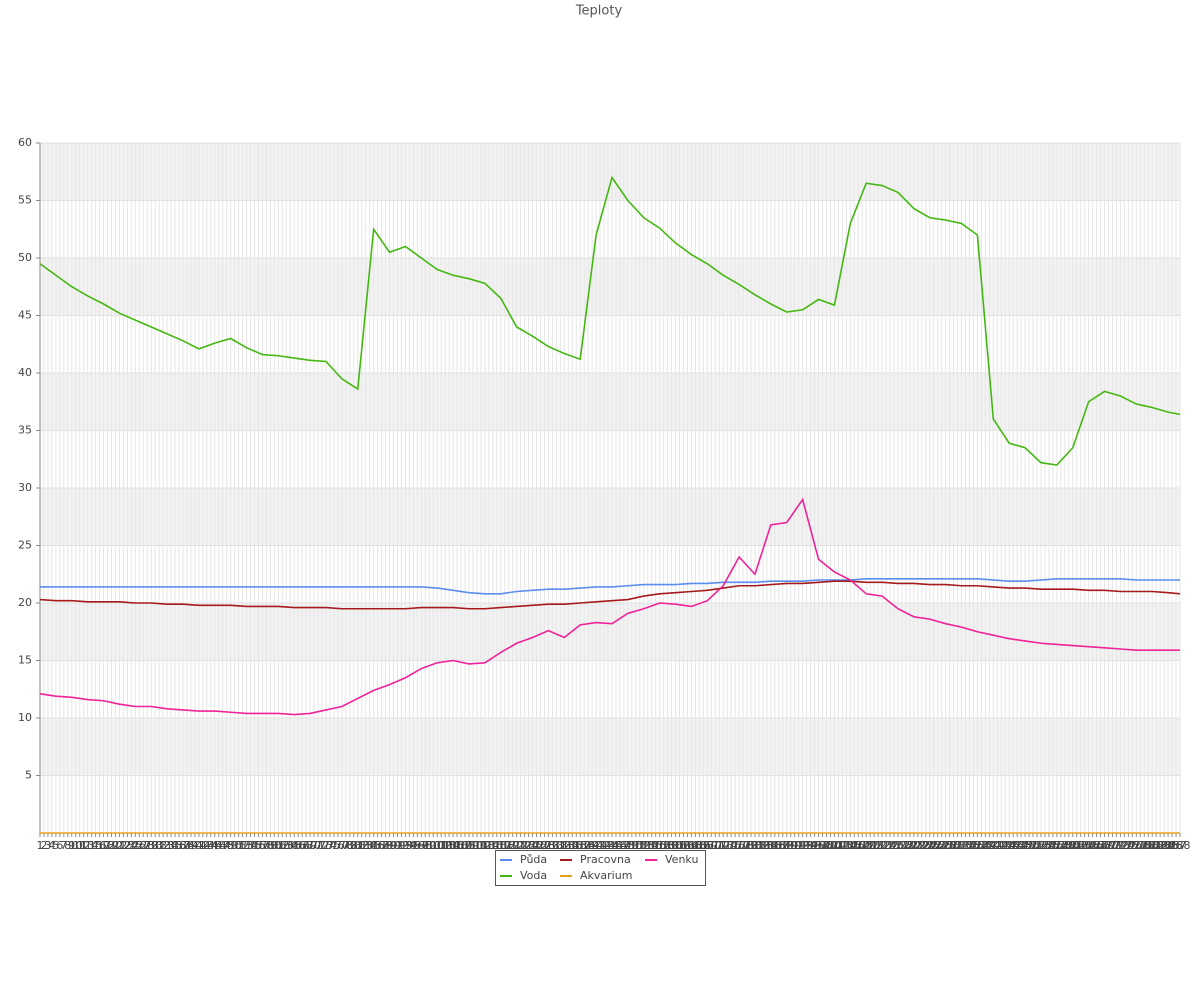 Image resolution: width=1200 pixels, height=1004 pixels. I want to click on y-tick-label: 45, so click(25, 315).